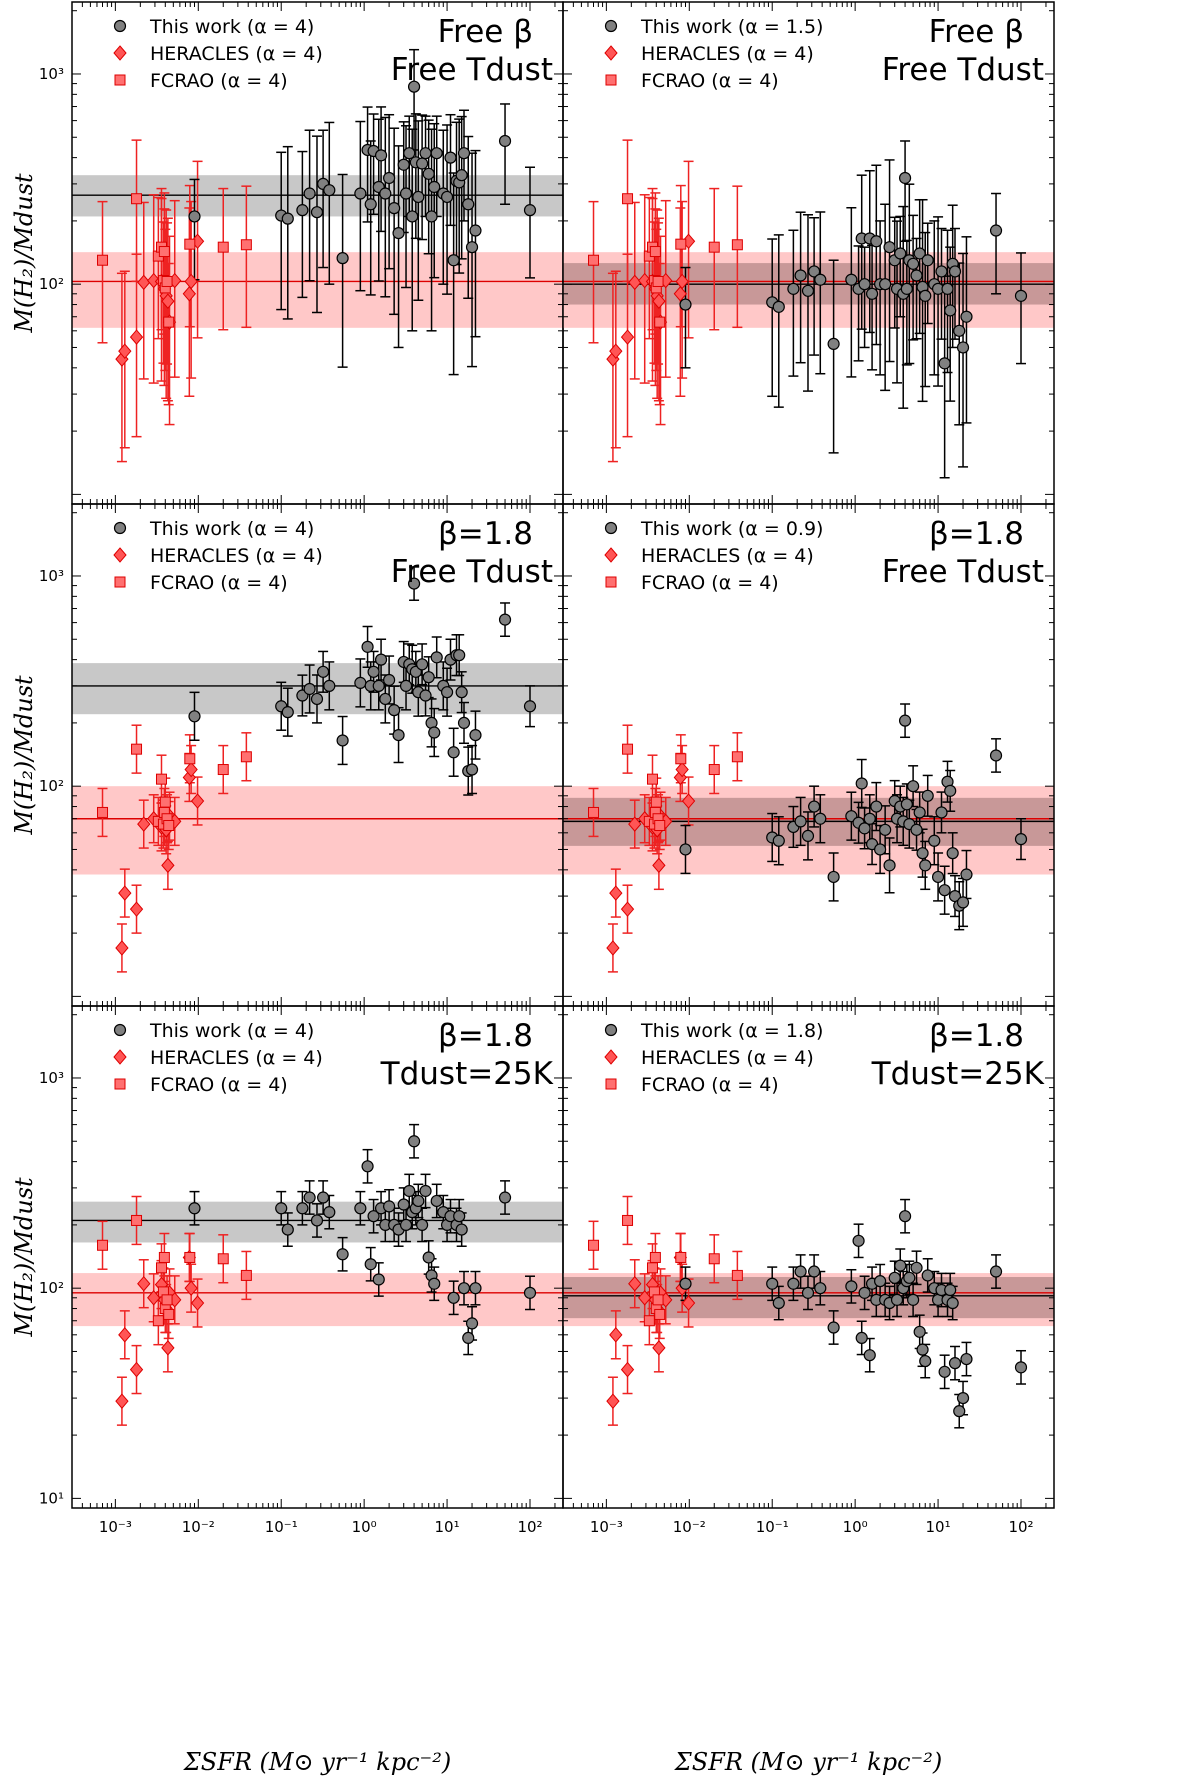 Image resolution: width=1200 pixels, height=1780 pixels. Describe the element at coordinates (51, 576) in the screenshot. I see `y-tick-label: 10³` at that location.